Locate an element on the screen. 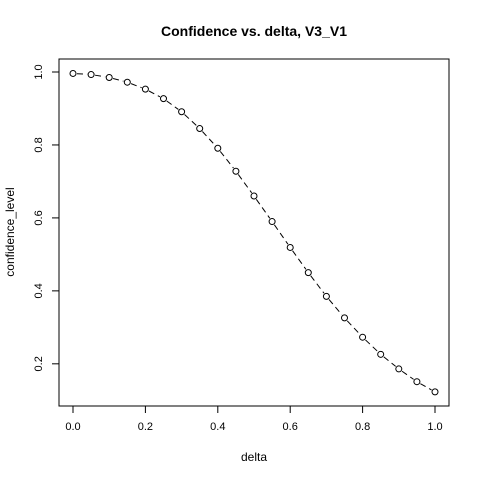 This screenshot has height=480, width=480. y-tick-label: 0.6 is located at coordinates (39, 217).